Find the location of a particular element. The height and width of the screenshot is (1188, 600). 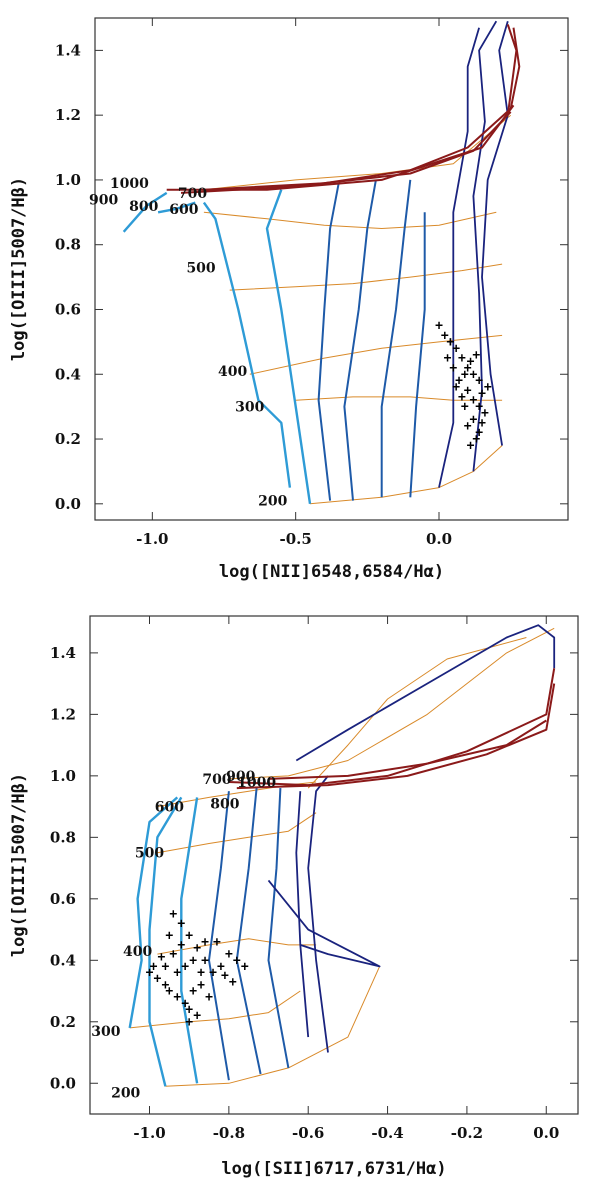

sii-velocity-label: 1000 is located at coordinates (256, 783).